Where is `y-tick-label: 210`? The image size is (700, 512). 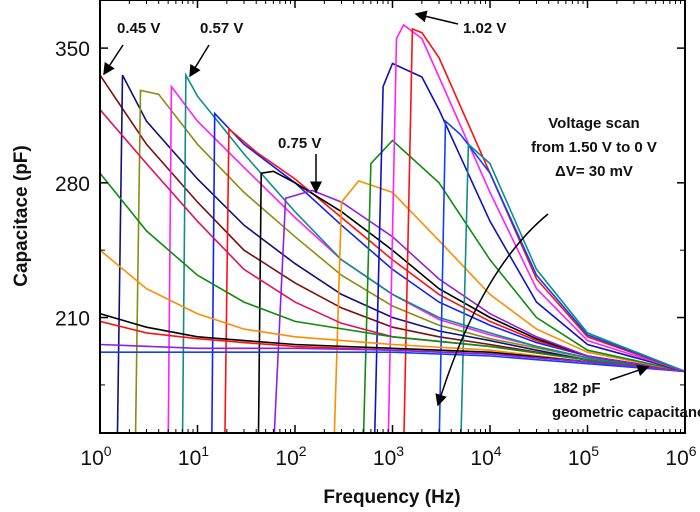
y-tick-label: 210 is located at coordinates (72, 319).